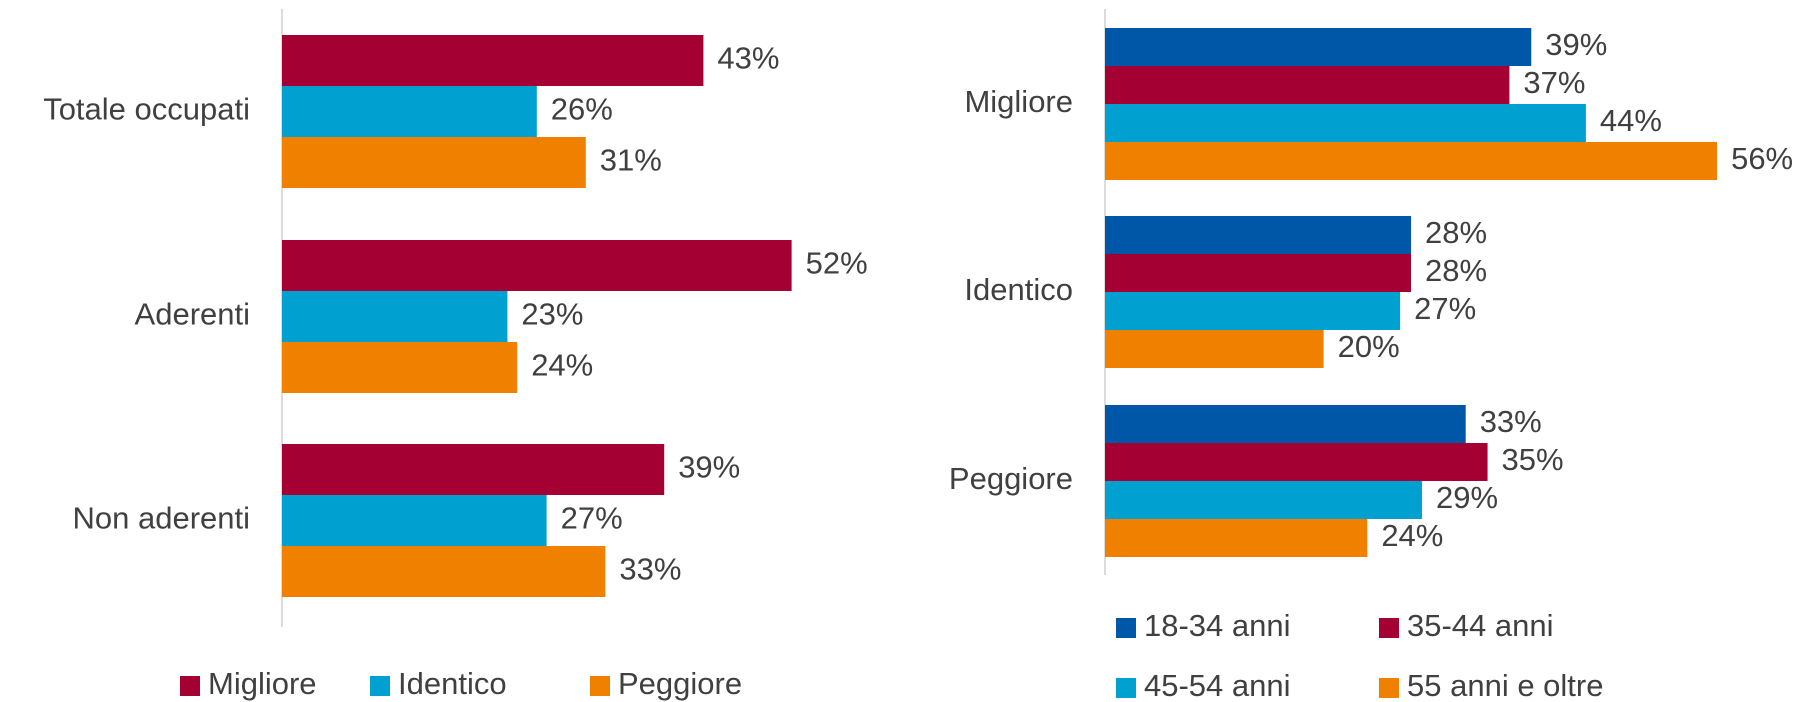 Image resolution: width=1802 pixels, height=702 pixels. I want to click on legend-label: 55 anni e oltre, so click(1505, 685).